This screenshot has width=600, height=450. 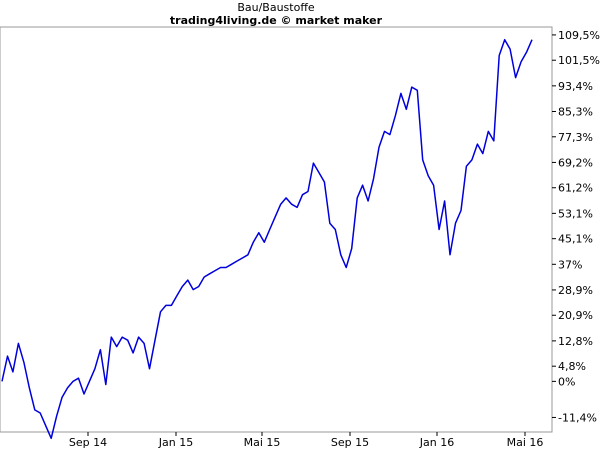 What do you see at coordinates (575, 188) in the screenshot?
I see `y-tick-label: 61,2%` at bounding box center [575, 188].